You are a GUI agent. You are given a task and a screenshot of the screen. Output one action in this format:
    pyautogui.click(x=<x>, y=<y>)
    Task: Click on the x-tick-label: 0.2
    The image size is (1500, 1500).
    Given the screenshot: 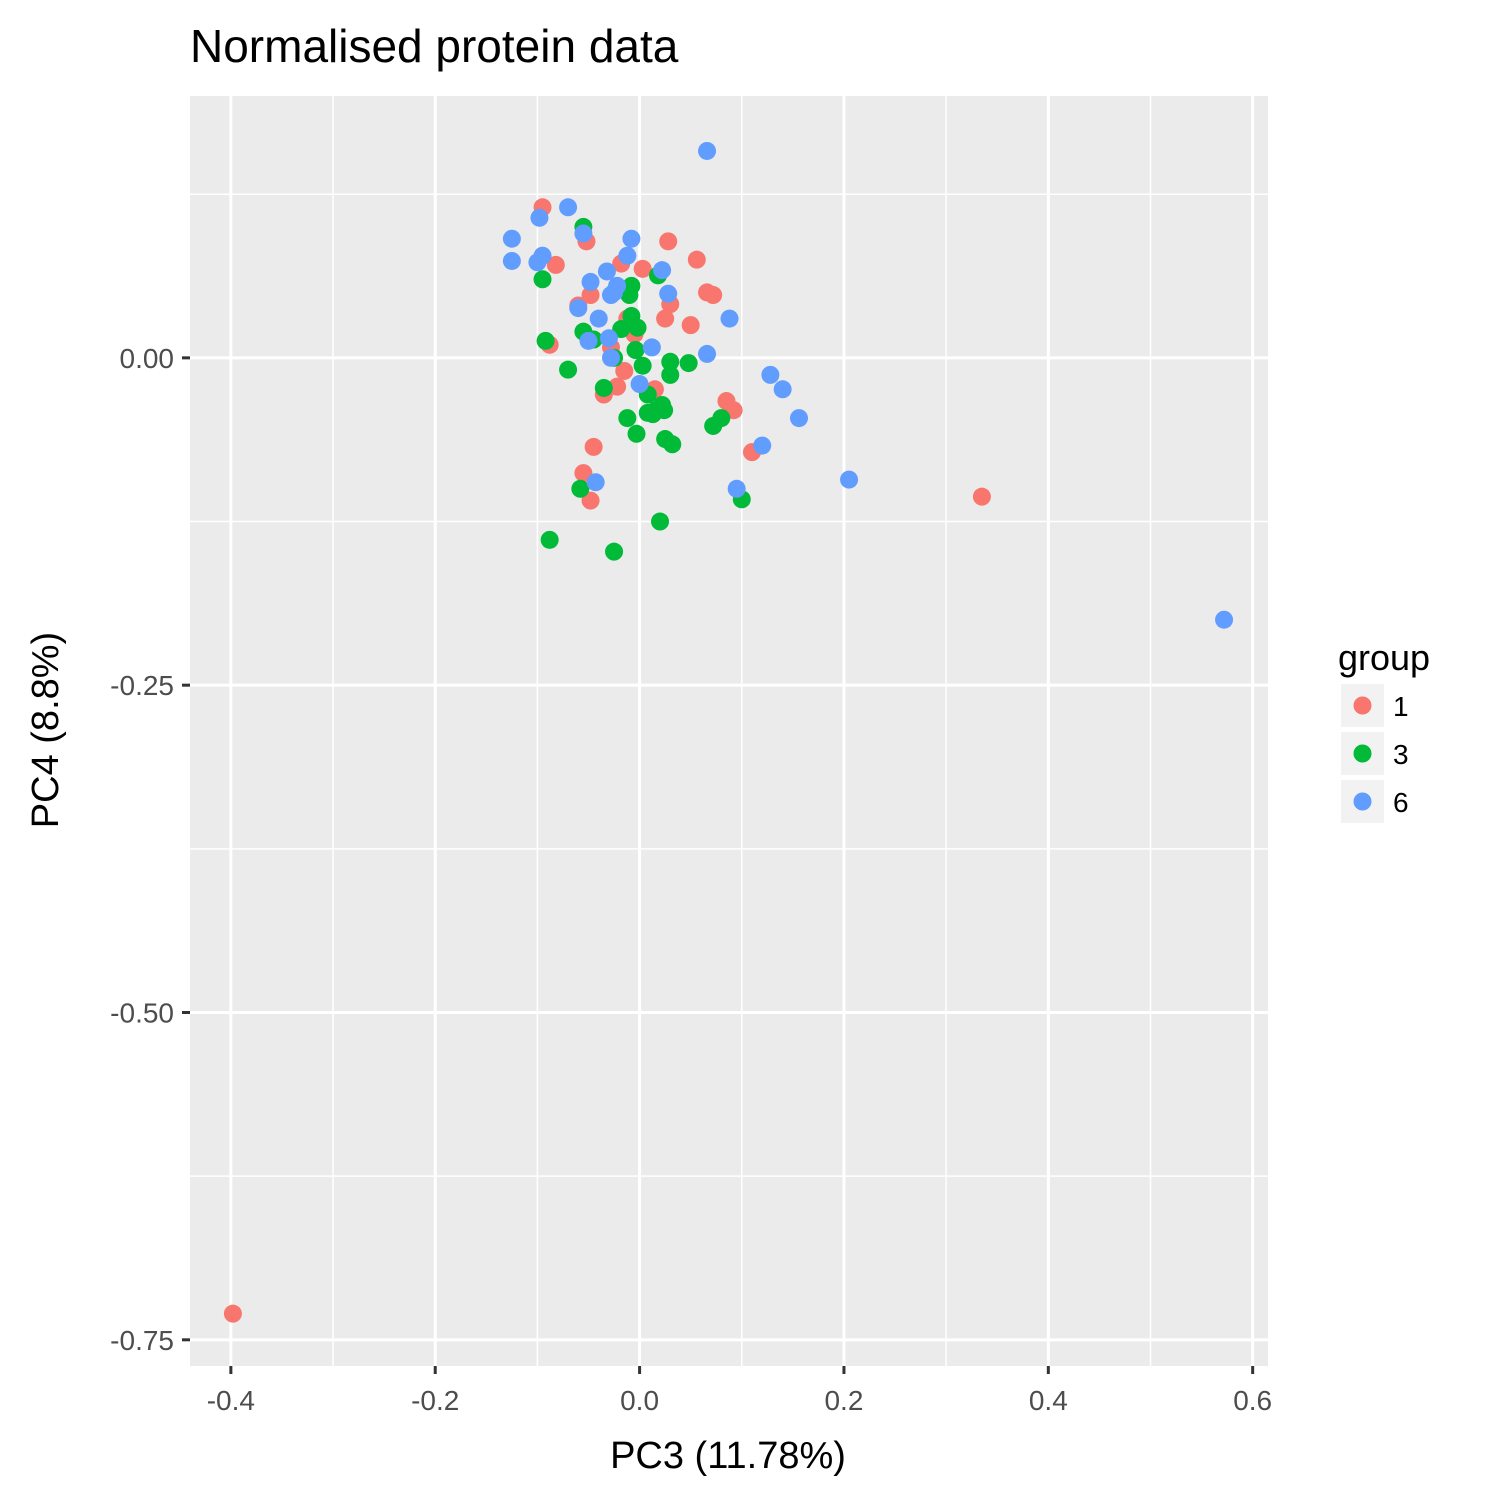 What is the action you would take?
    pyautogui.click(x=843, y=1400)
    